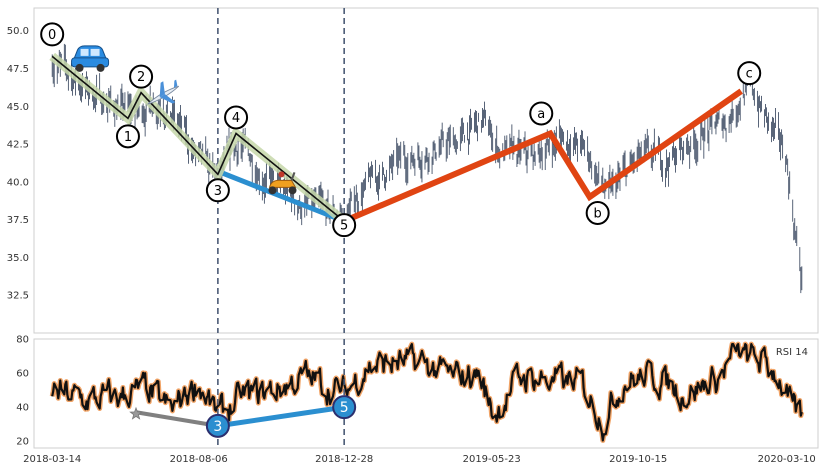  What do you see at coordinates (281, 416) in the screenshot?
I see `rsi-divergence-line` at bounding box center [281, 416].